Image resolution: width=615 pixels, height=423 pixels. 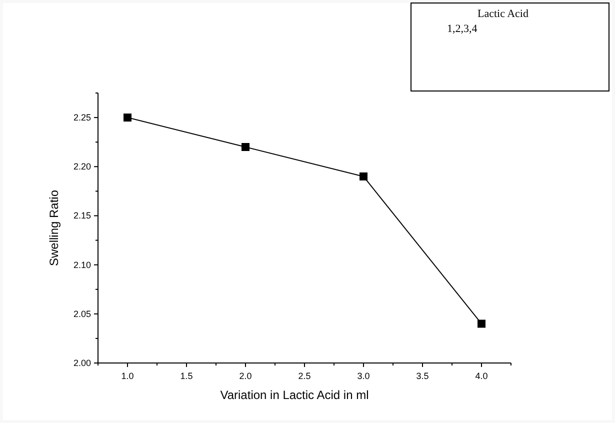 I want to click on x-tick-label: 2.5, so click(x=304, y=376).